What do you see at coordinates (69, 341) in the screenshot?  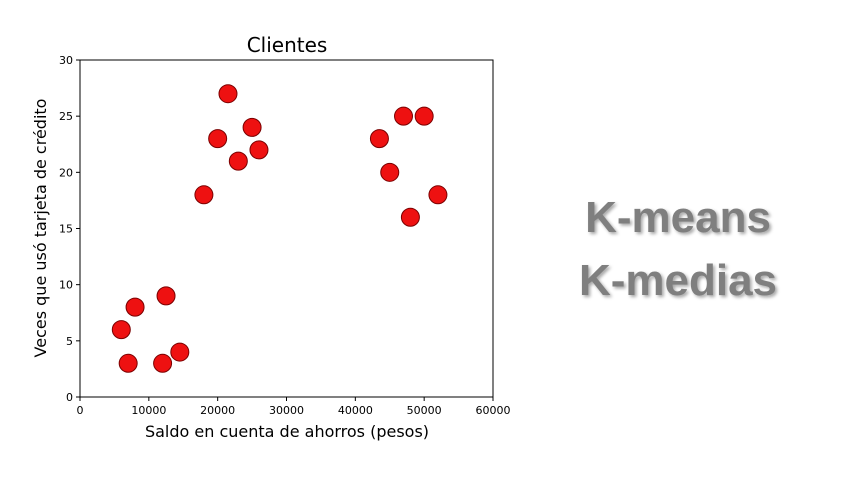 I see `y-tick-label: 5` at bounding box center [69, 341].